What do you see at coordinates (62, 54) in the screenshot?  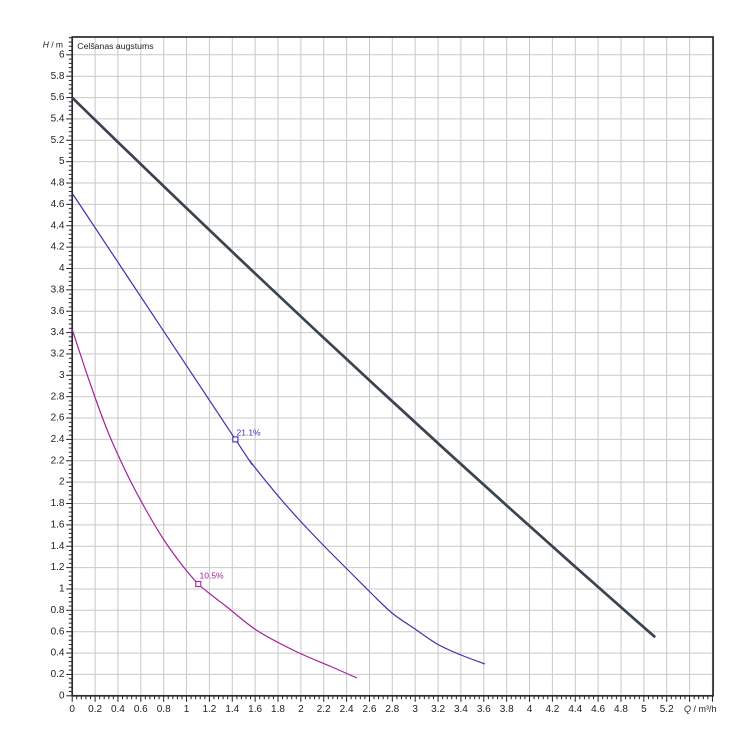 I see `svg-text: 6` at bounding box center [62, 54].